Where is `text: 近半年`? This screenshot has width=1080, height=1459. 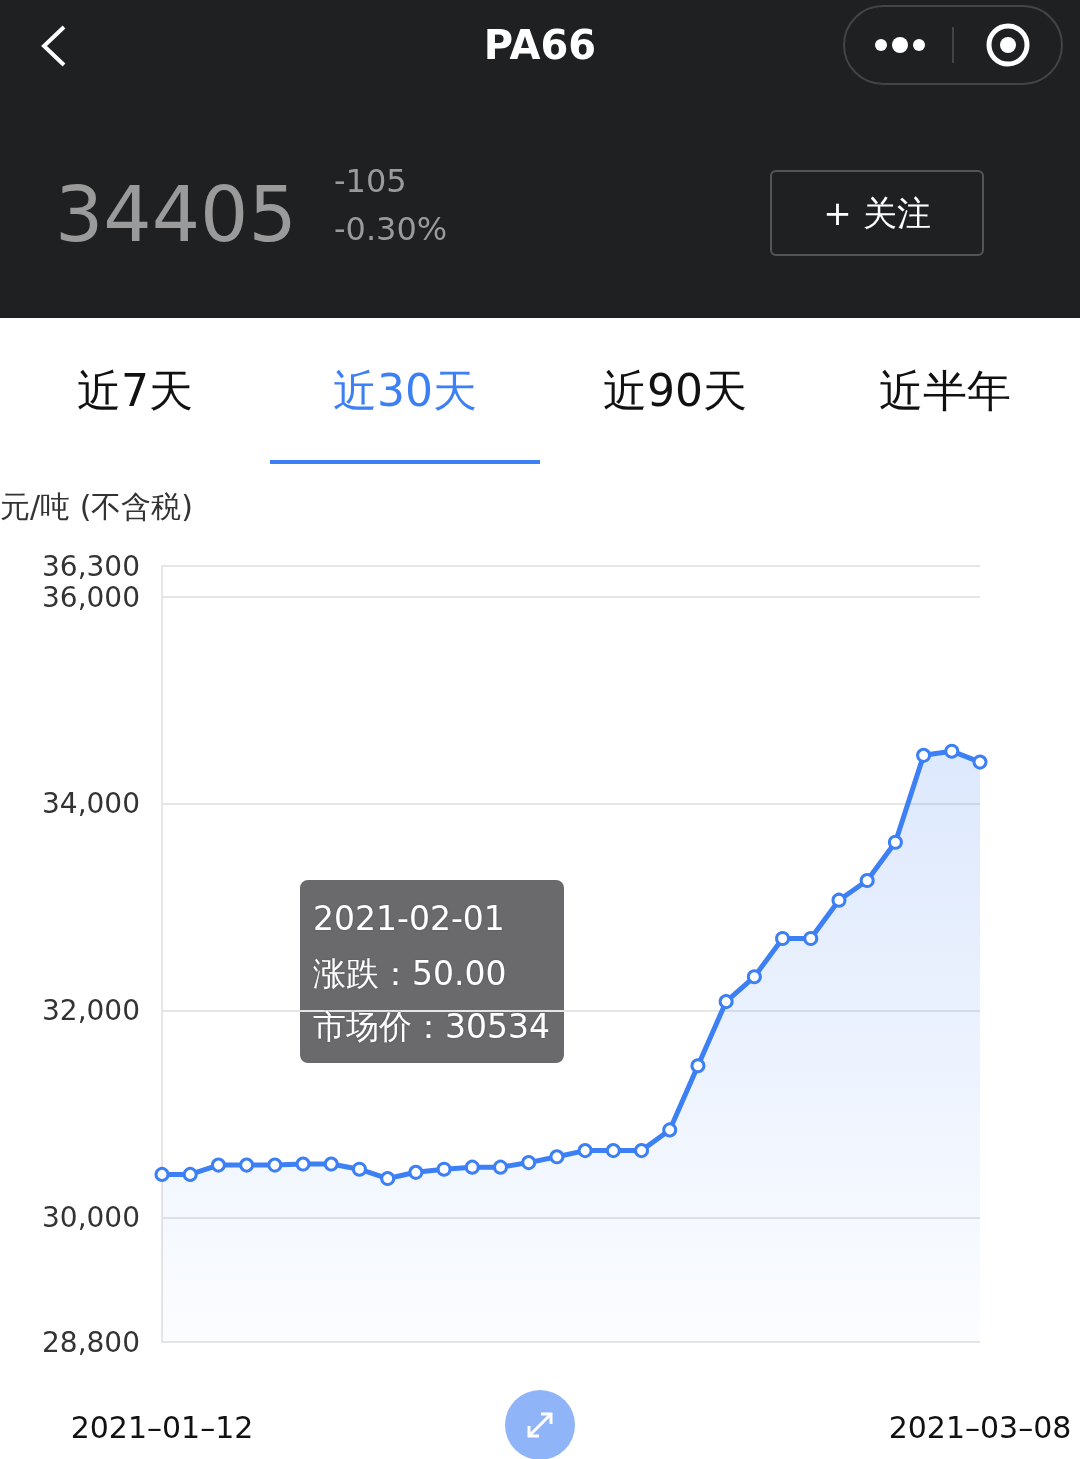
text: 近半年 is located at coordinates (945, 391).